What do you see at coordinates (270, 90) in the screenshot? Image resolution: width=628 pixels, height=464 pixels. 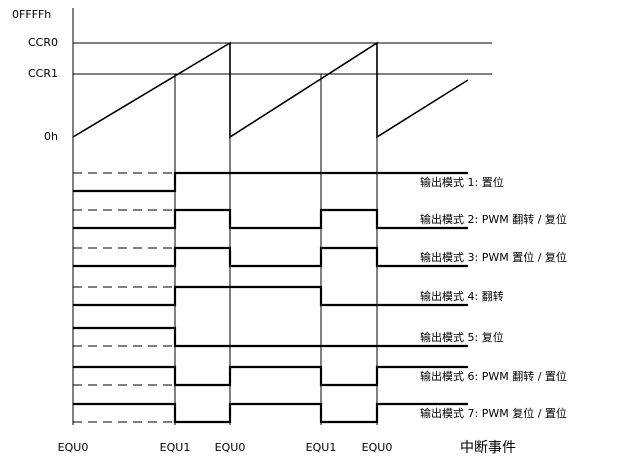 I see `counter-ramp` at bounding box center [270, 90].